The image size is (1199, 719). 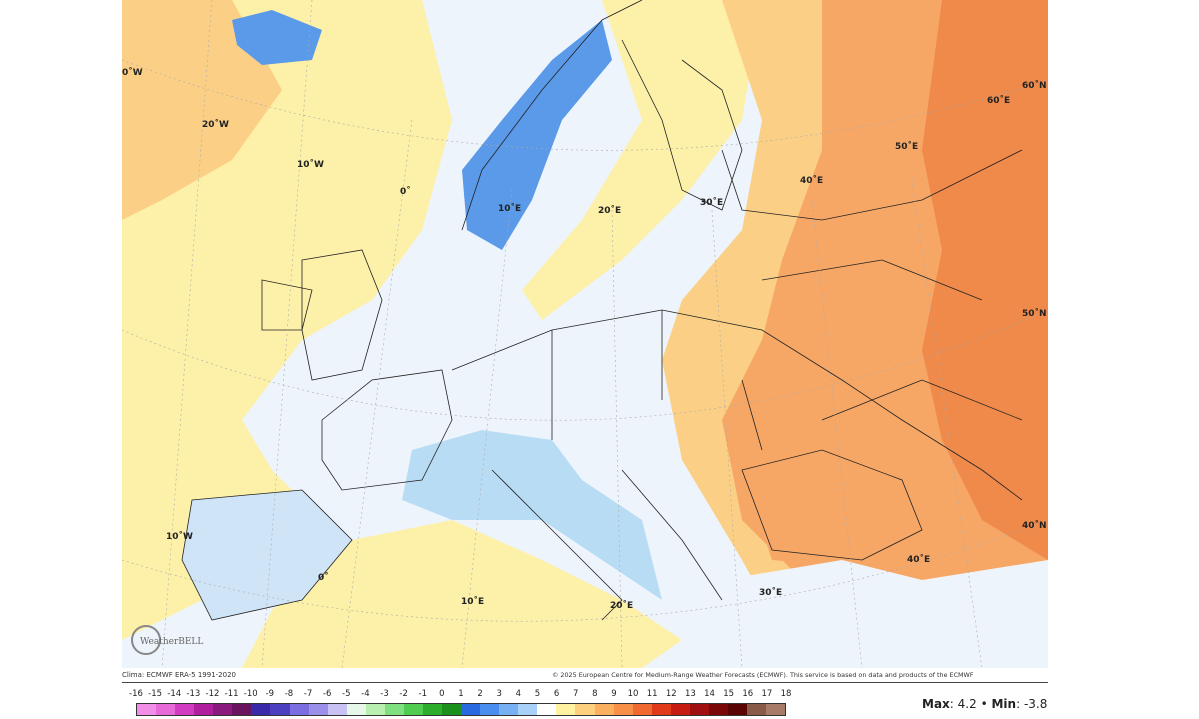 I want to click on colorbar-tick-label: -3, so click(x=384, y=694).